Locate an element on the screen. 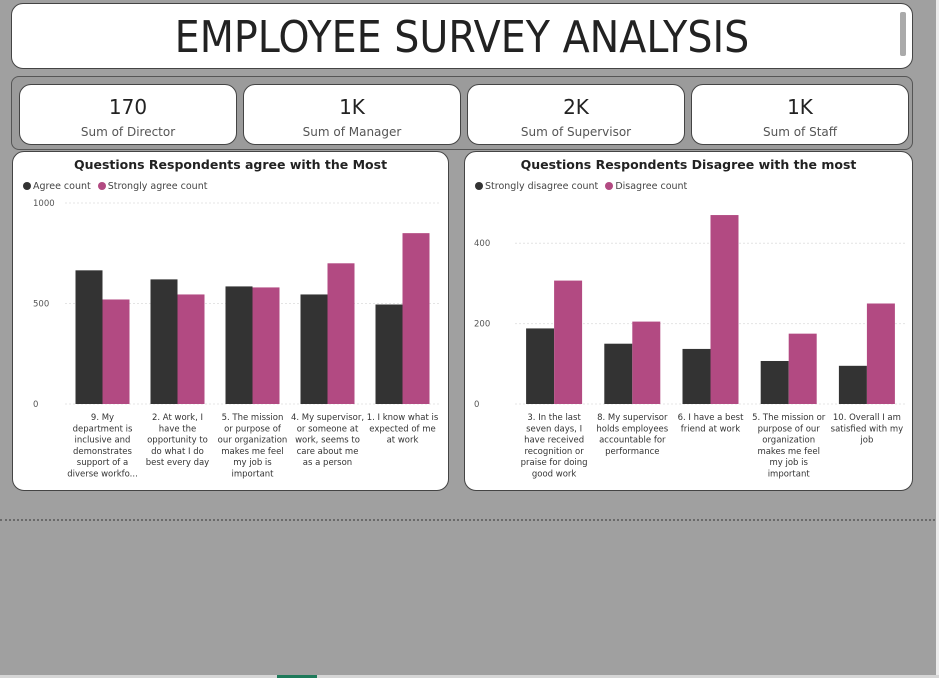 The width and height of the screenshot is (939, 678). x-tick-label-line: satisfied with my is located at coordinates (867, 429).